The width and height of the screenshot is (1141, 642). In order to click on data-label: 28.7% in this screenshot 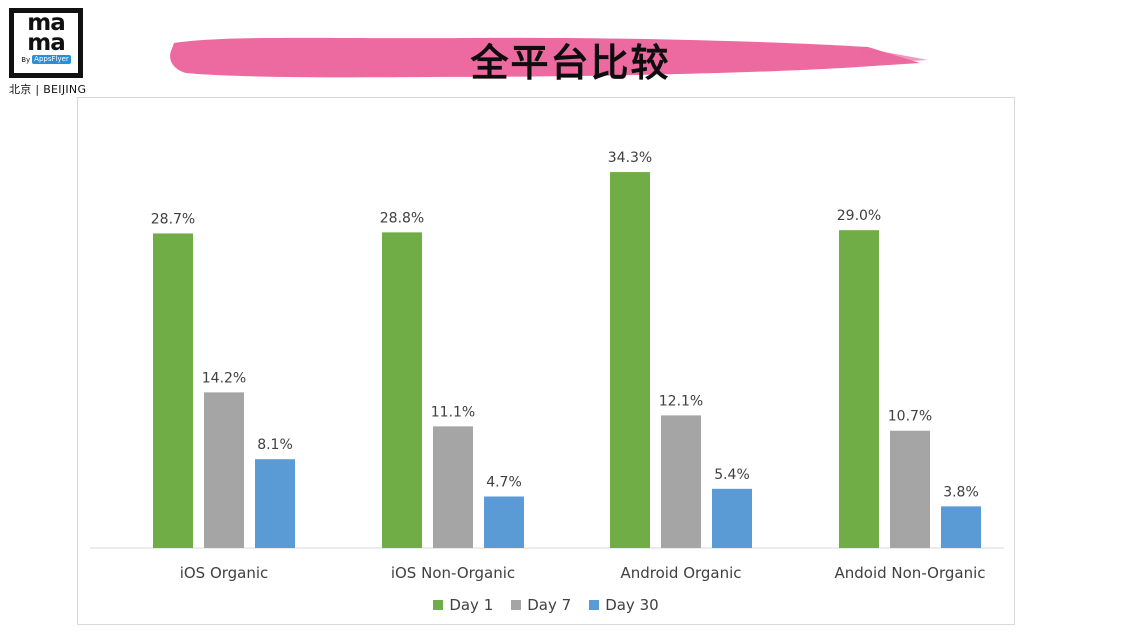, I will do `click(173, 219)`.